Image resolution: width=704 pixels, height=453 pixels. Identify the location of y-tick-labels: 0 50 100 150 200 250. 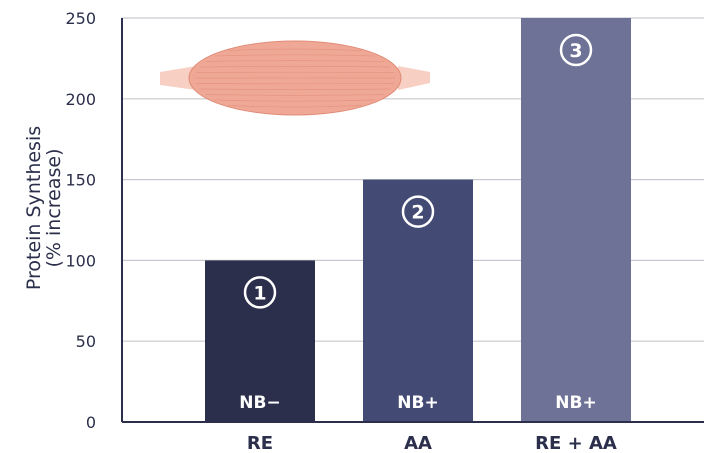
(80, 220).